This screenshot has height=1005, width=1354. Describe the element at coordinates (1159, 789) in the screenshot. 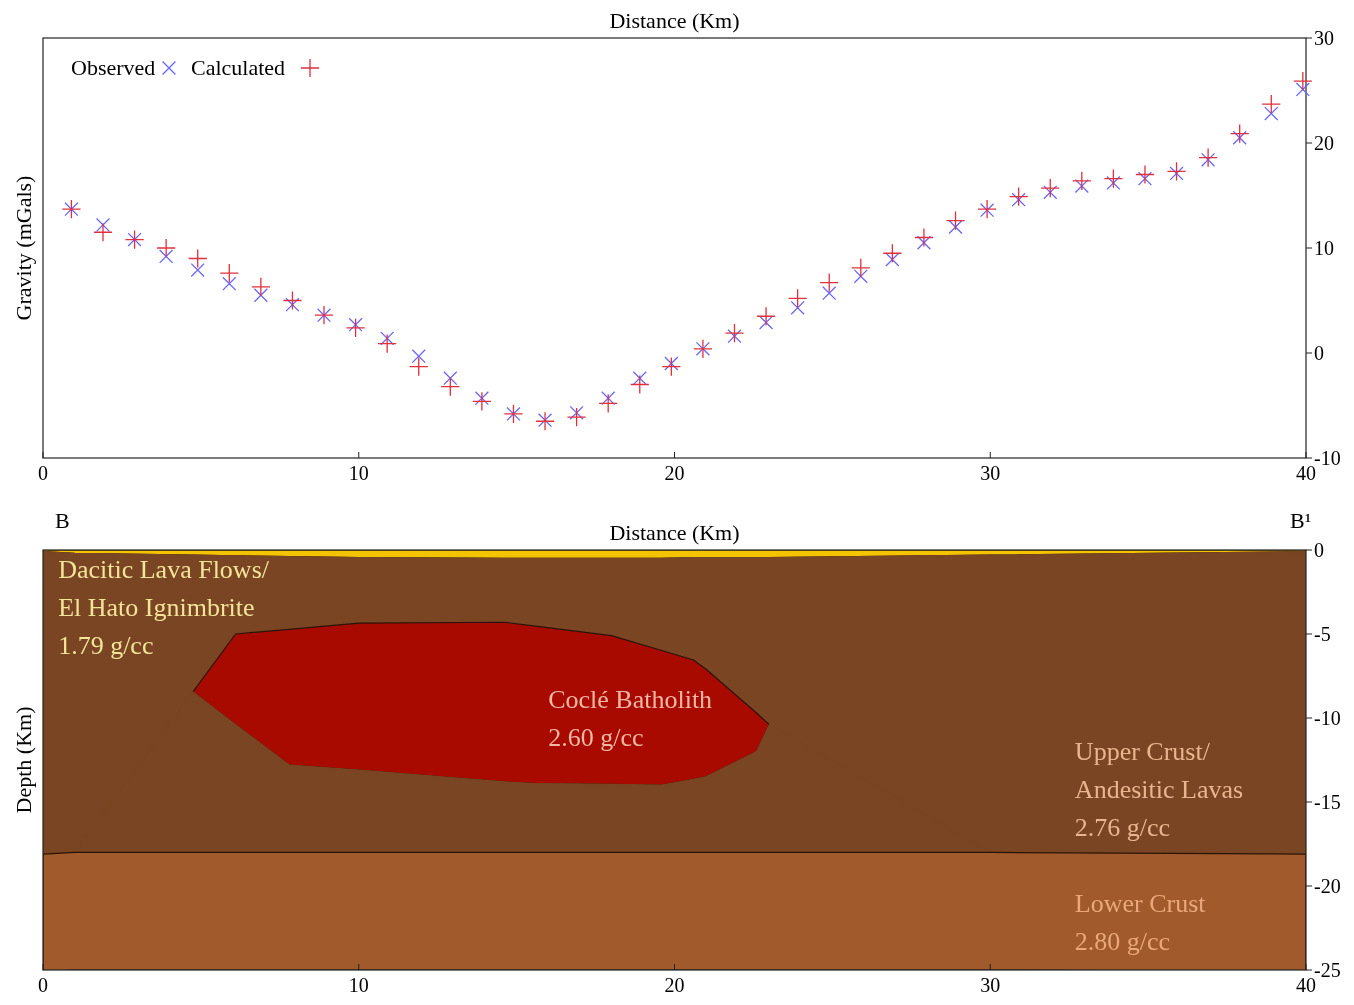

I see `annotation: Upper Crust/ Andesitic Lavas 2.76 g/cc` at that location.